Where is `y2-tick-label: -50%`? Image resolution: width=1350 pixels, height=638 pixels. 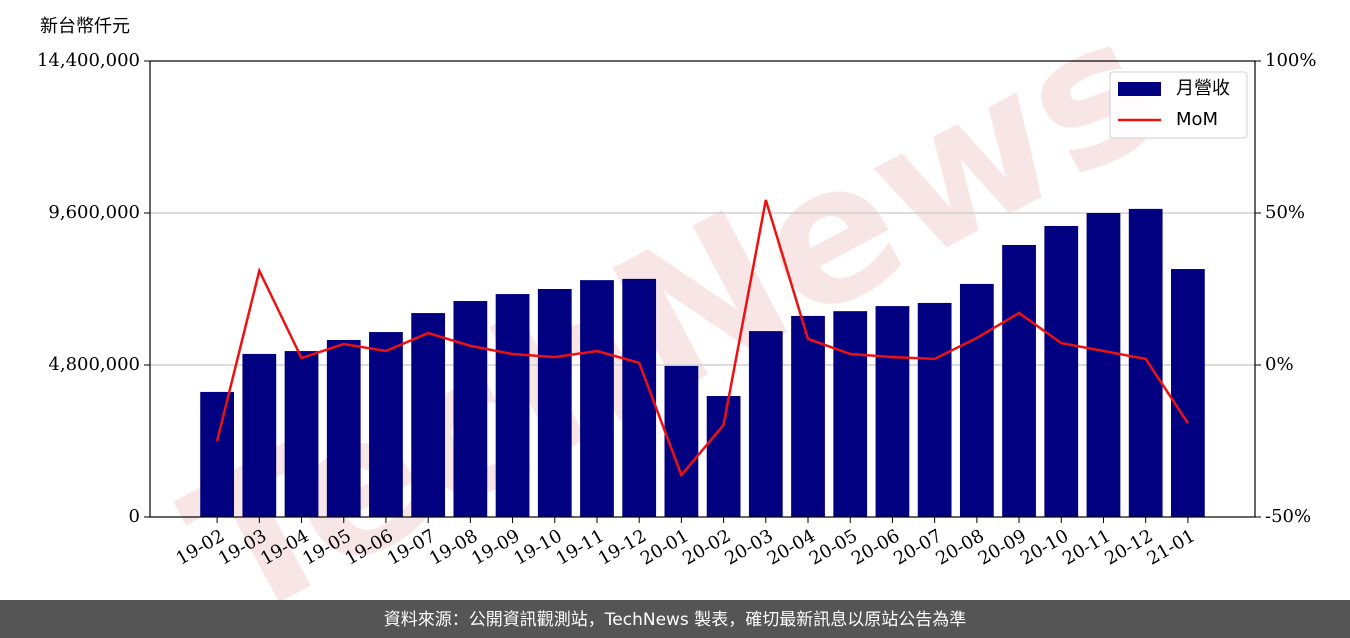 y2-tick-label: -50% is located at coordinates (1288, 516).